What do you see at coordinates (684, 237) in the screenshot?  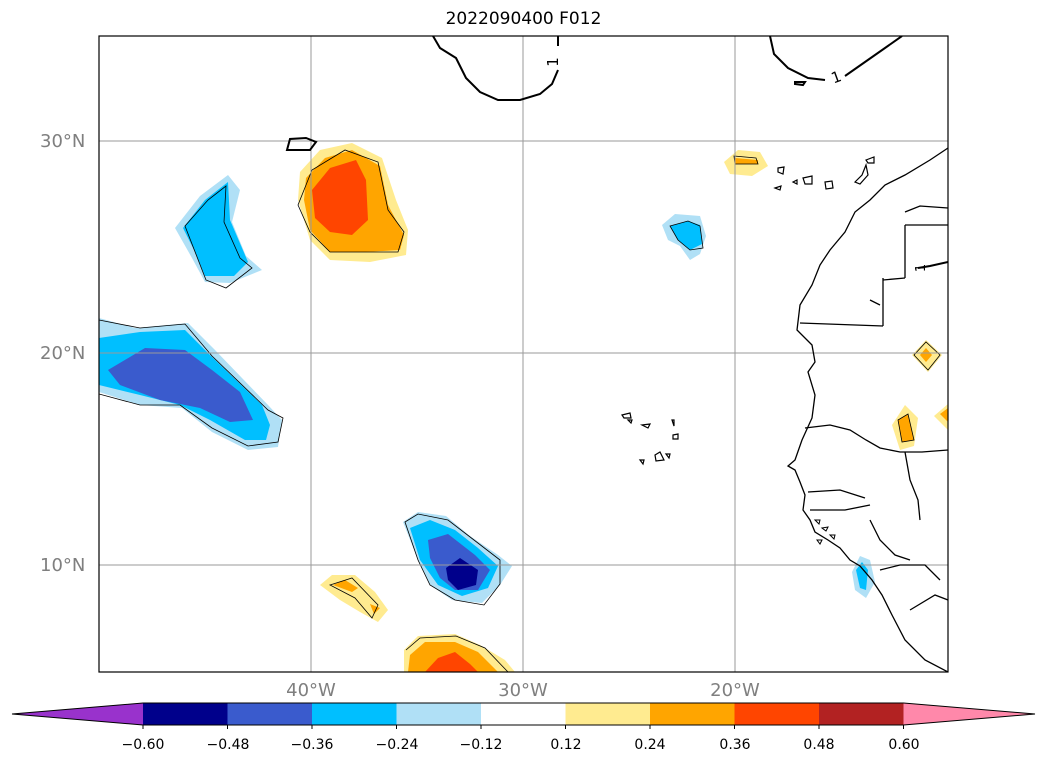 I see `anomaly-blob-east-negative` at bounding box center [684, 237].